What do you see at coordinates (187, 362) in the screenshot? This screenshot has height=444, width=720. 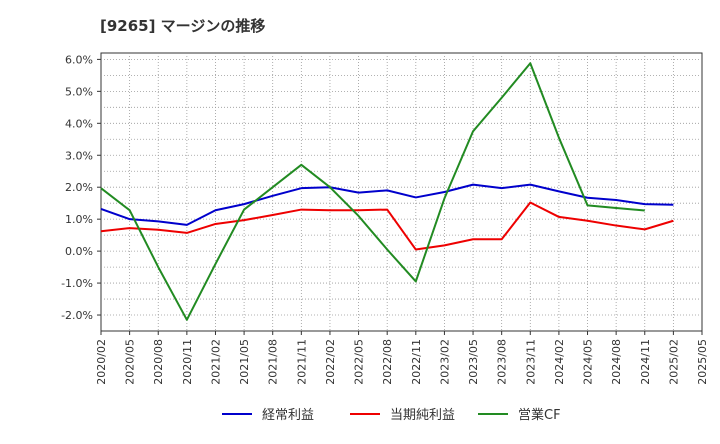 I see `x-tick-label: 2020/11` at bounding box center [187, 362].